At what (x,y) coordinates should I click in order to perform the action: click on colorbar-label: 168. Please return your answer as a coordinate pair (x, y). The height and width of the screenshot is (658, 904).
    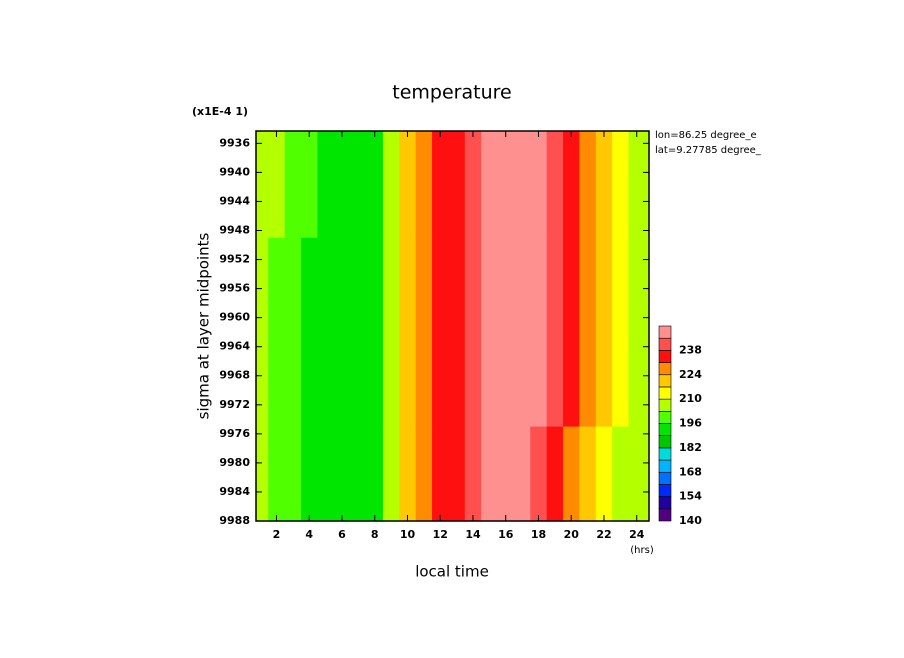
    Looking at the image, I should click on (690, 471).